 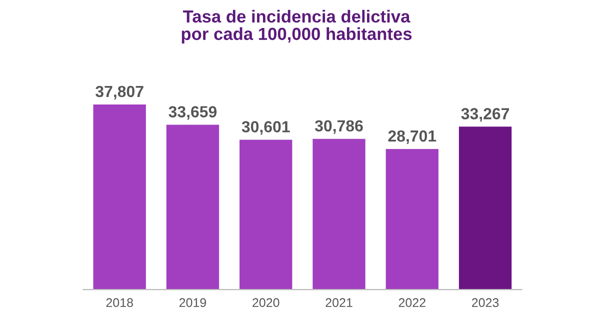 What do you see at coordinates (192, 303) in the screenshot?
I see `x-tick-label: 2019` at bounding box center [192, 303].